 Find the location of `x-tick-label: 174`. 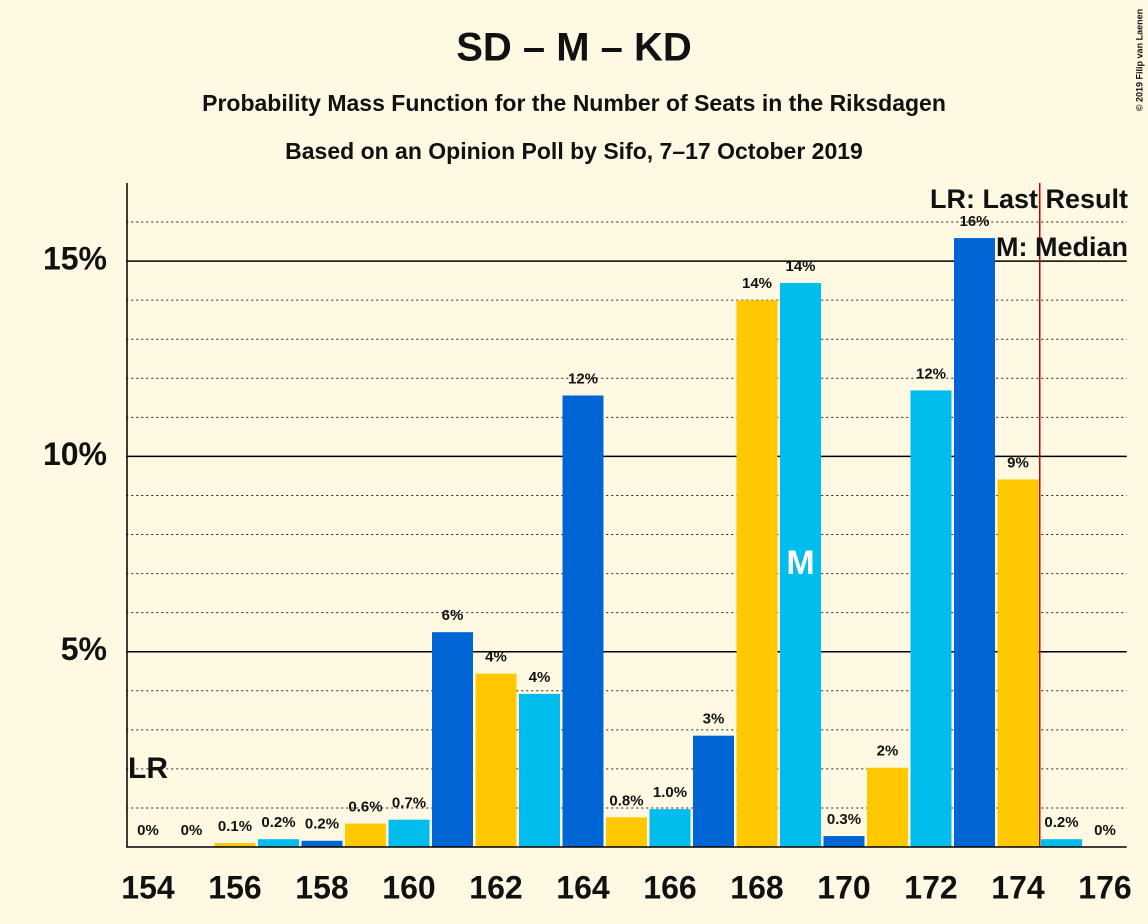

x-tick-label: 174 is located at coordinates (1018, 887).